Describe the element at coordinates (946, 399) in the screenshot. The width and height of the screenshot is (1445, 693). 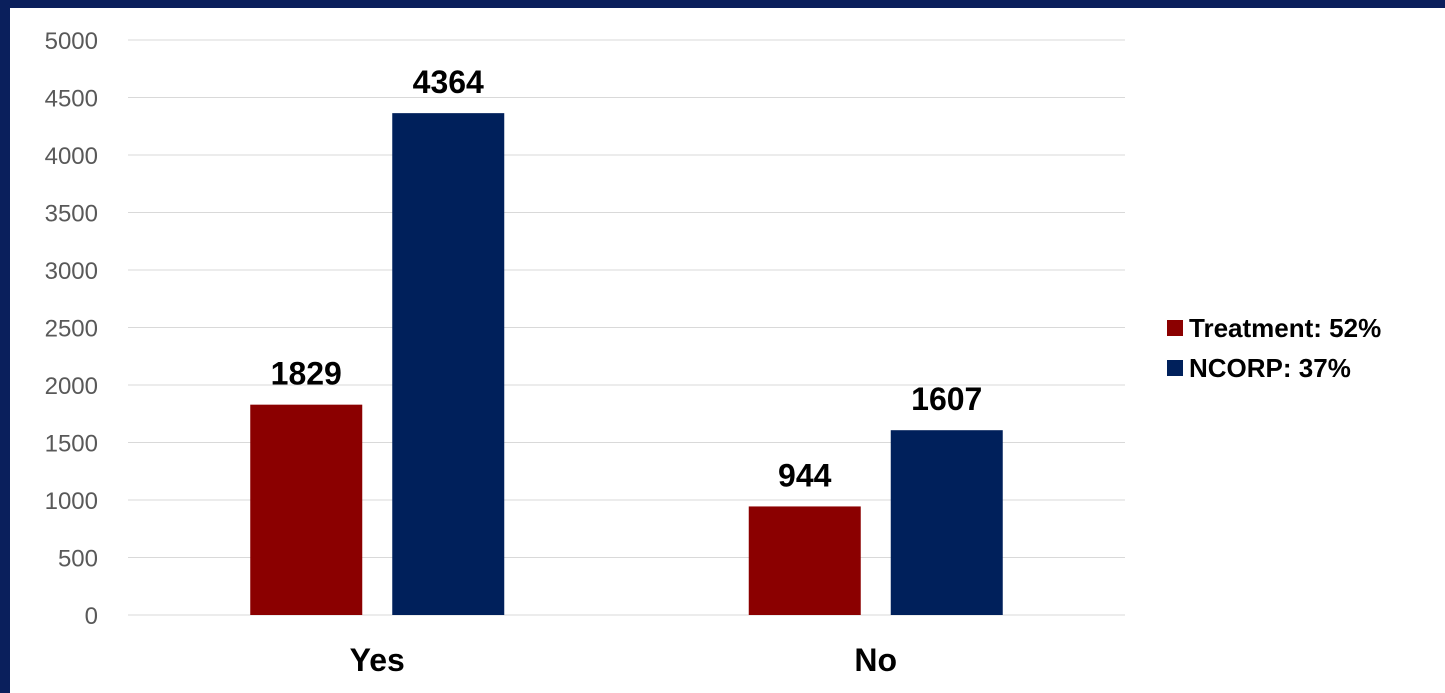
I see `data-label: 1607` at that location.